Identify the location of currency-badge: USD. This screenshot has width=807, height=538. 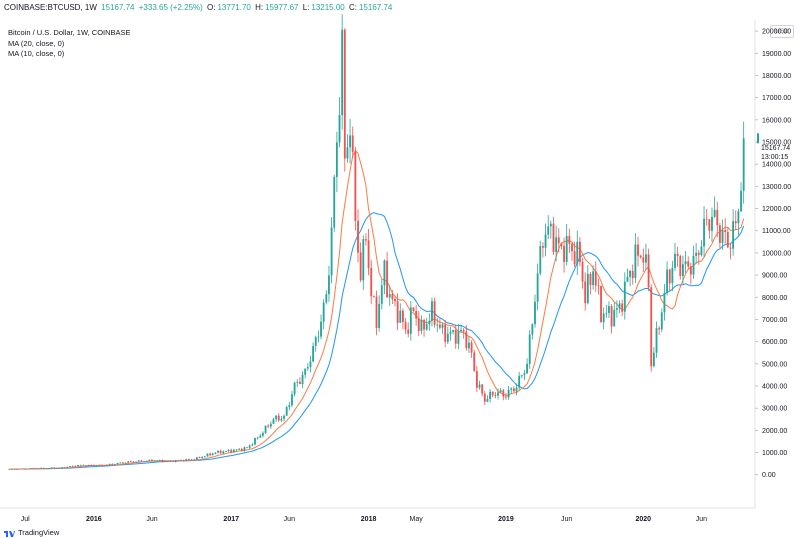
(782, 31).